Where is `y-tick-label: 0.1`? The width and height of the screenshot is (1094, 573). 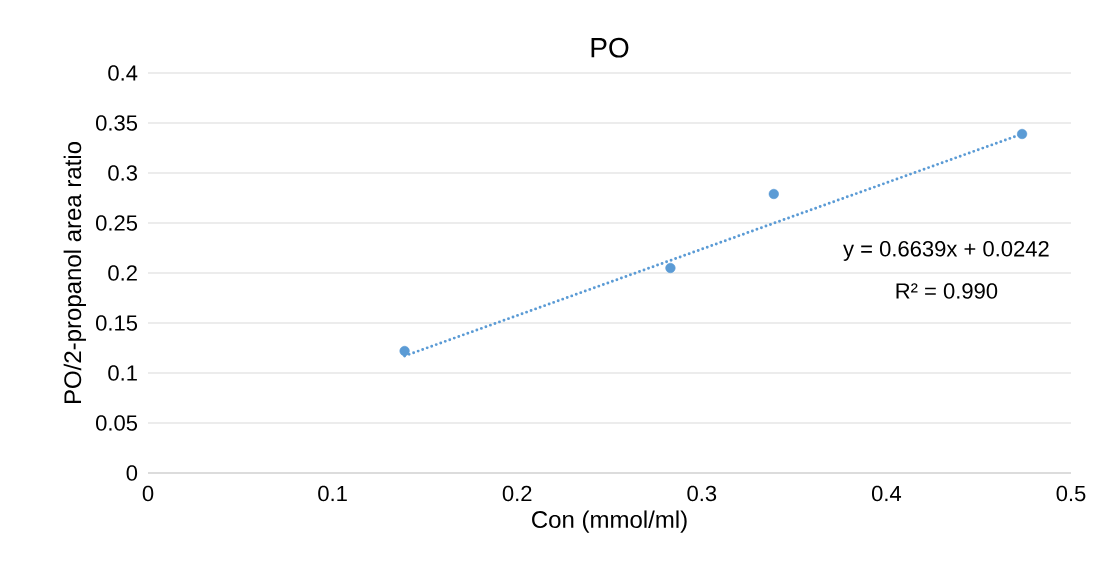 y-tick-label: 0.1 is located at coordinates (122, 373).